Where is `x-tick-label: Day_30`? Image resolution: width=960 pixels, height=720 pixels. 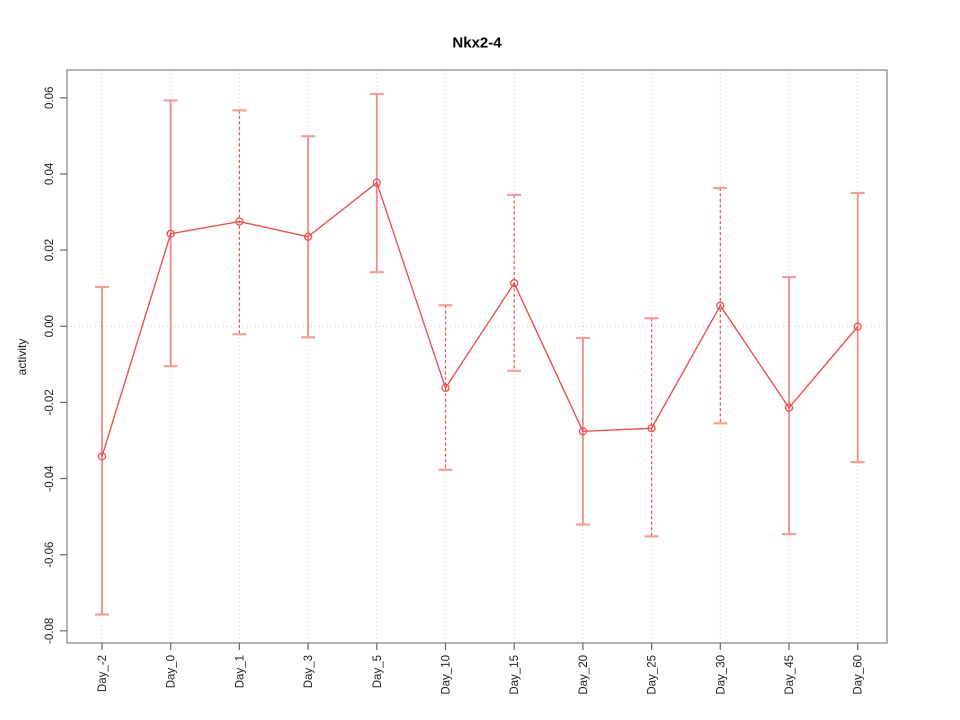 x-tick-label: Day_30 is located at coordinates (721, 675).